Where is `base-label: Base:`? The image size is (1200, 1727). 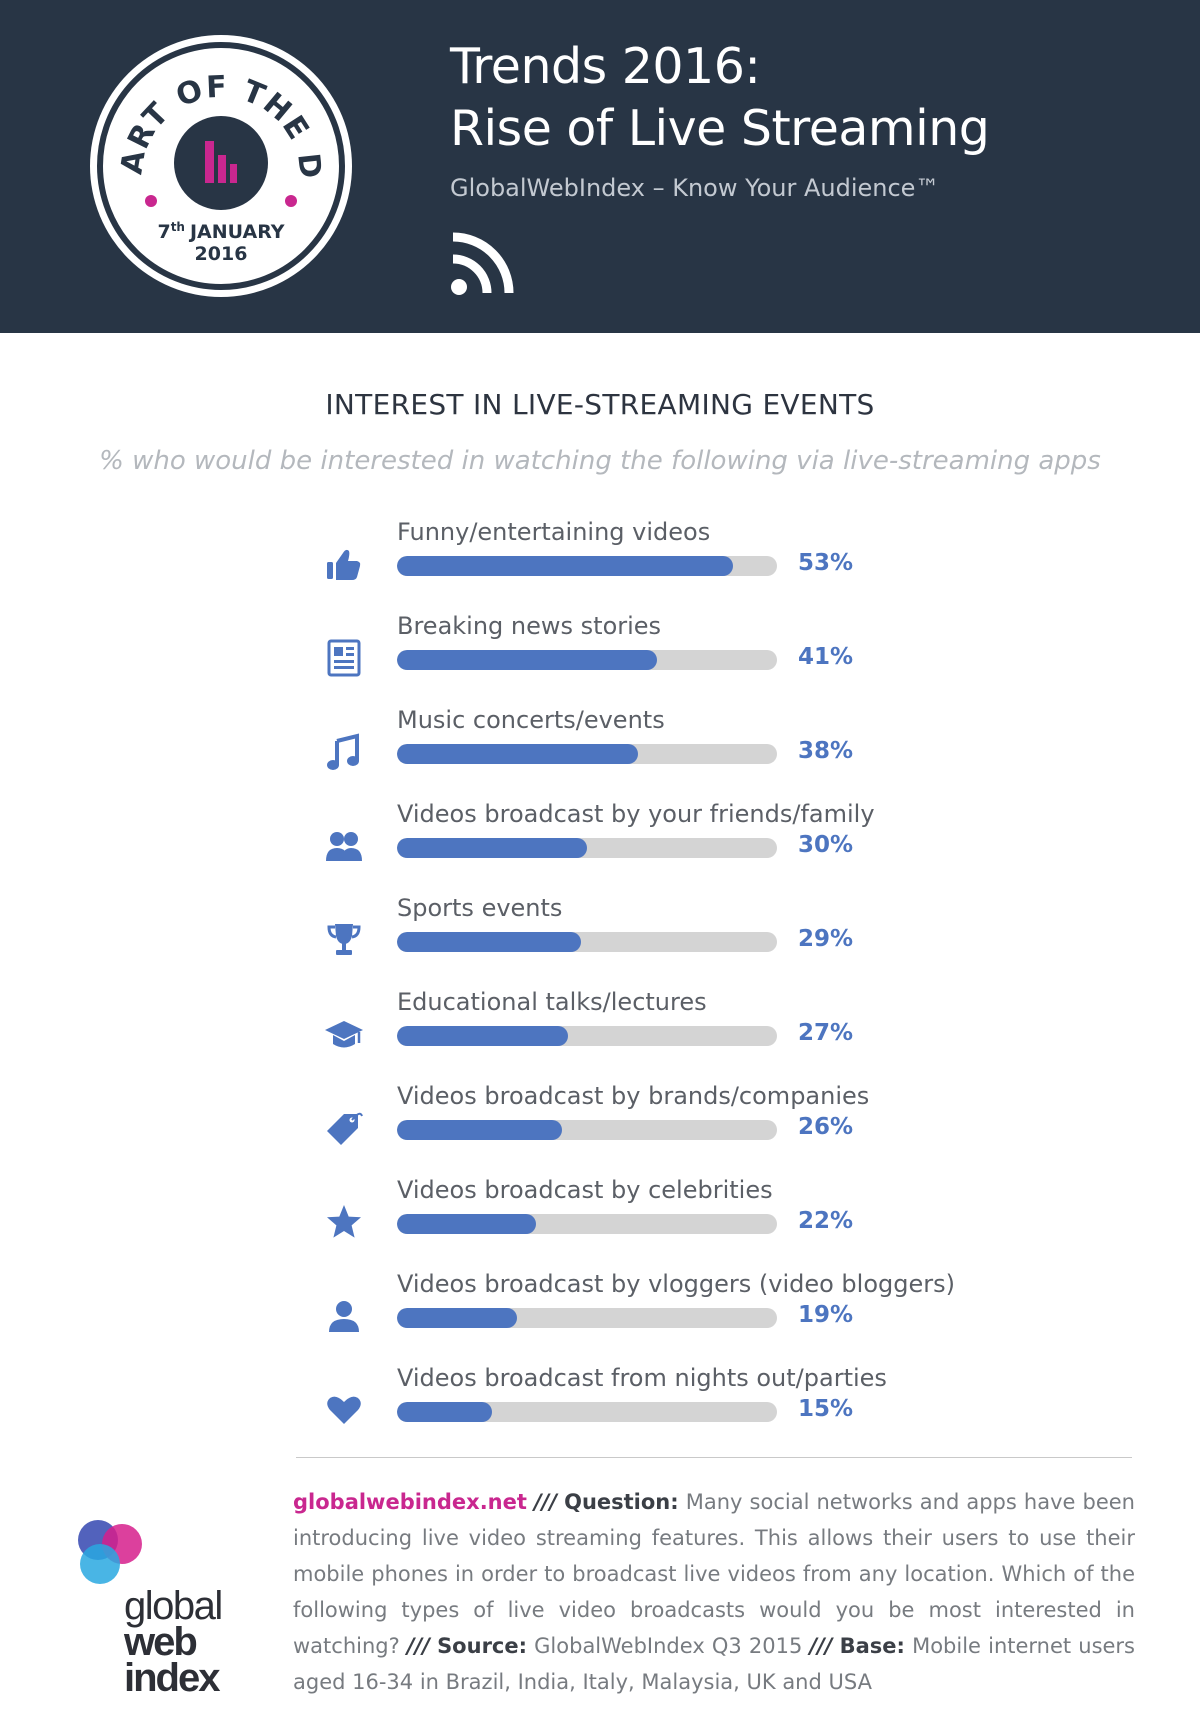
base-label: Base: is located at coordinates (872, 1646).